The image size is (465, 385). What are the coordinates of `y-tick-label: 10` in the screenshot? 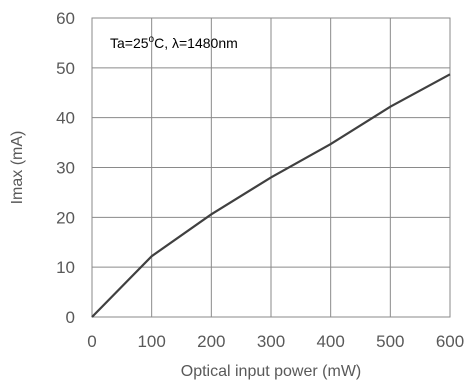 It's located at (65, 267).